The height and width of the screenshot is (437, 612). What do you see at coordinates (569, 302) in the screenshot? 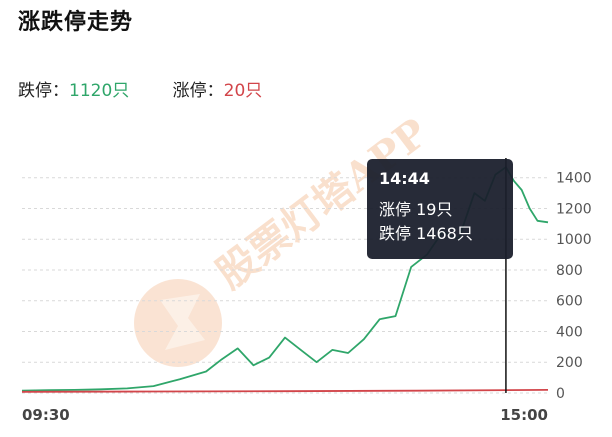
I see `y-tick-label: 600` at bounding box center [569, 302].